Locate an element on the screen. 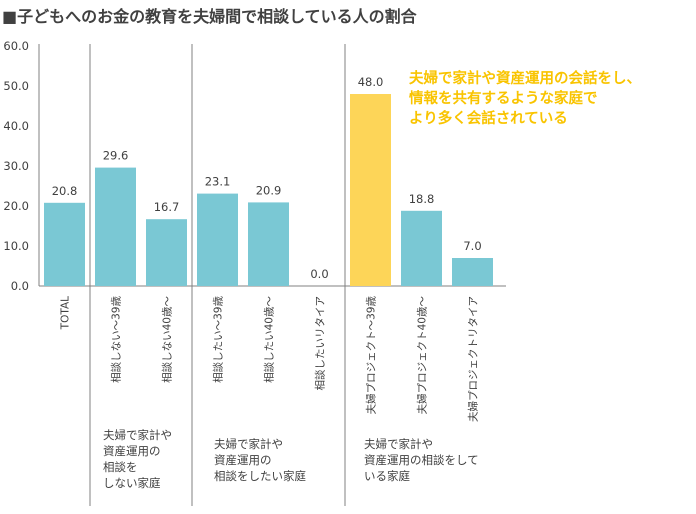 The height and width of the screenshot is (514, 696). category-label: 夫婦プロジェクトリタイア is located at coordinates (474, 359).